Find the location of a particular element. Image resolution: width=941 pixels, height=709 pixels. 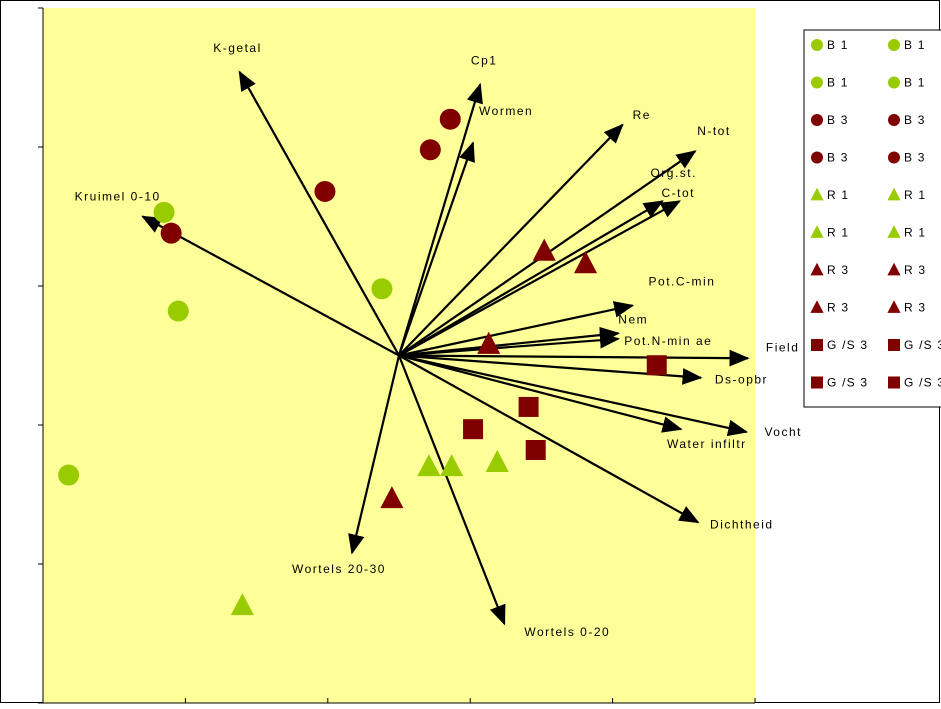

arrow-label: Wortels 0-20 is located at coordinates (567, 632).